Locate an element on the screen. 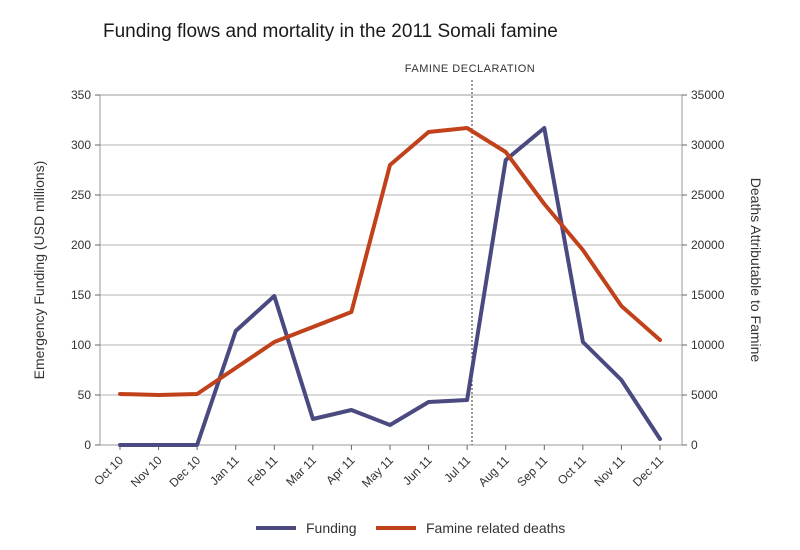 The width and height of the screenshot is (800, 550). y-axis-left-label: Emergency Funding (USD millions) is located at coordinates (39, 270).